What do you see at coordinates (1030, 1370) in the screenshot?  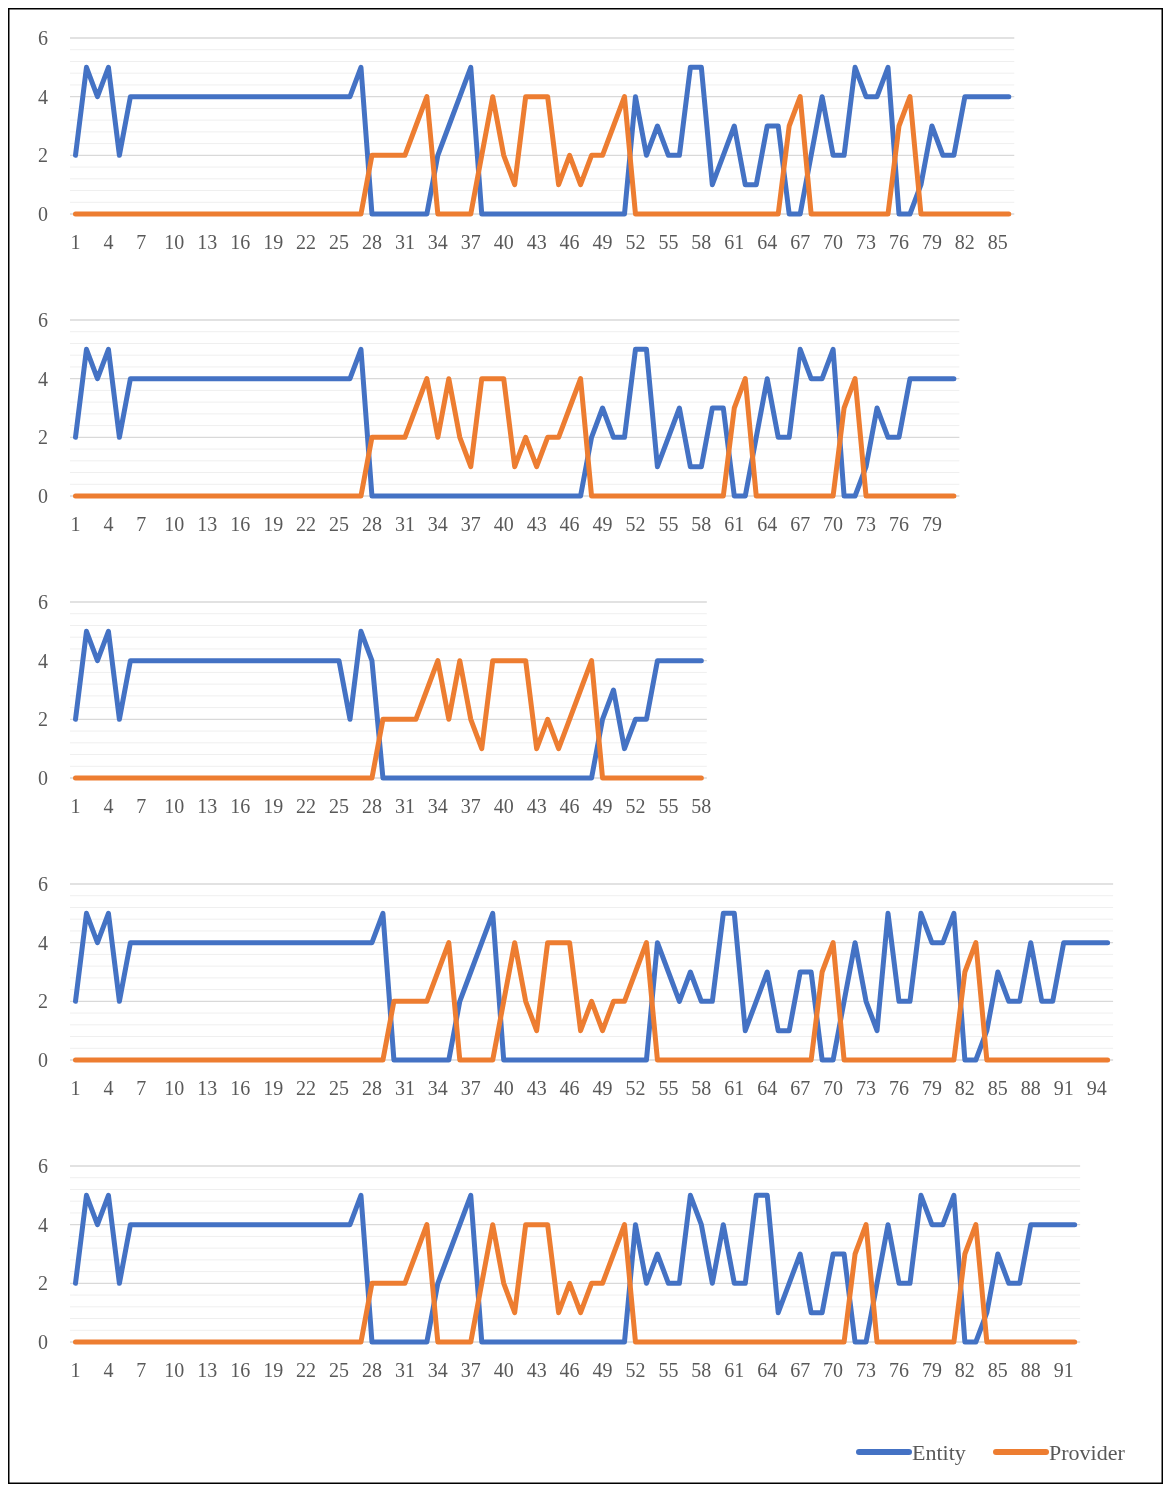 I see `x-tick-label: 88` at bounding box center [1030, 1370].